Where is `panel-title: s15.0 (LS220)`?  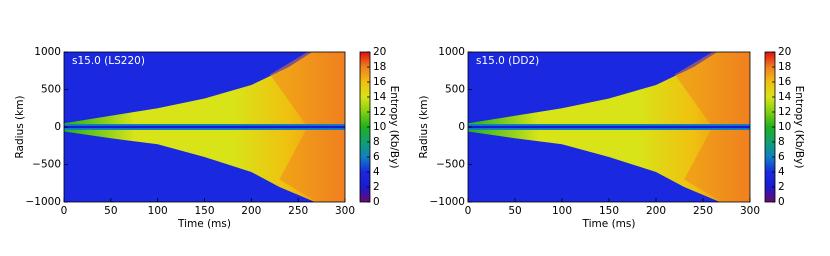
panel-title: s15.0 (LS220) is located at coordinates (108, 61).